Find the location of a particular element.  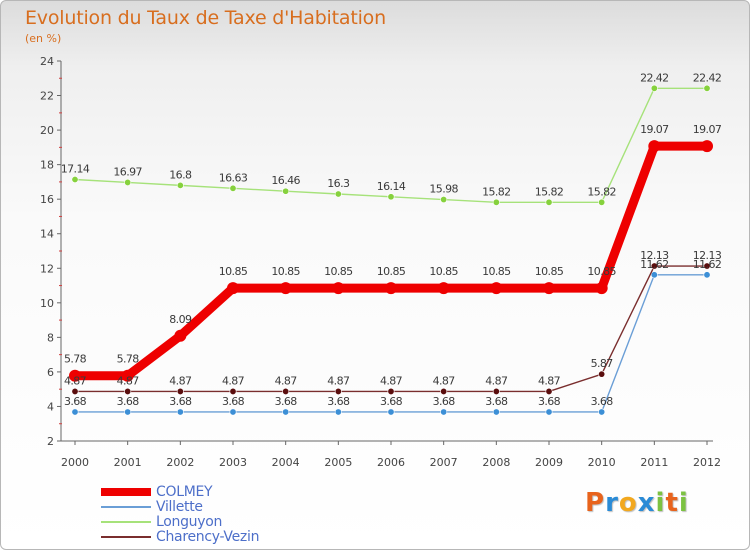

data-label-longuyon: 16.3 is located at coordinates (338, 183).